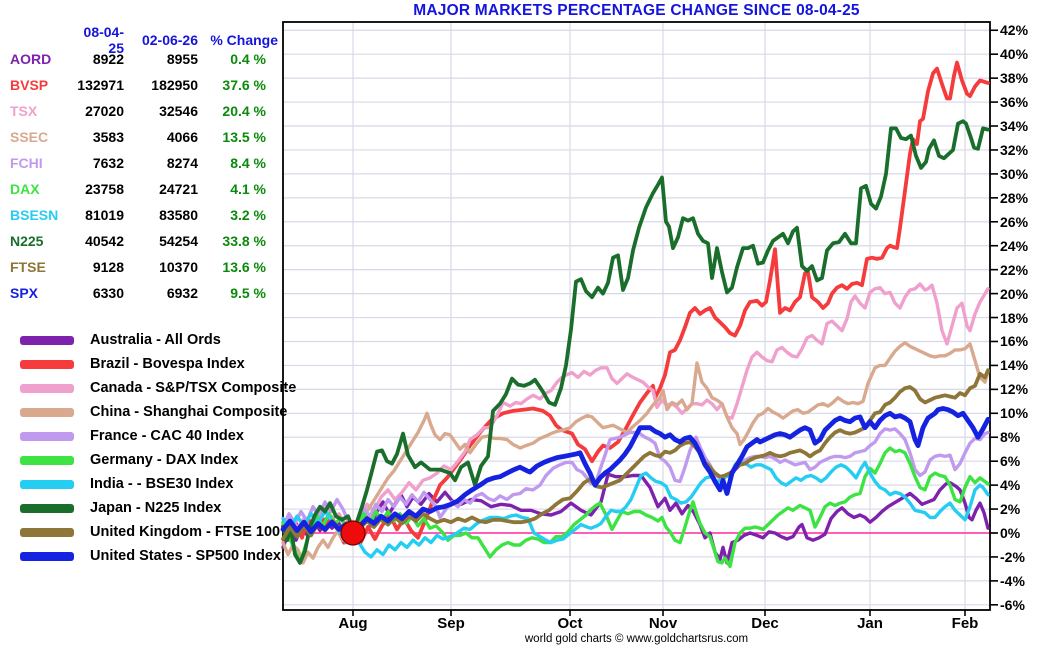  What do you see at coordinates (1014, 341) in the screenshot?
I see `y-axis-label: 16%` at bounding box center [1014, 341].